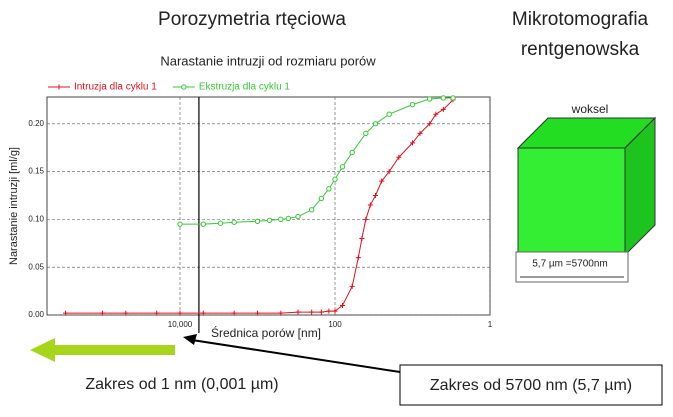  I want to click on voxel-cube, so click(586, 186).